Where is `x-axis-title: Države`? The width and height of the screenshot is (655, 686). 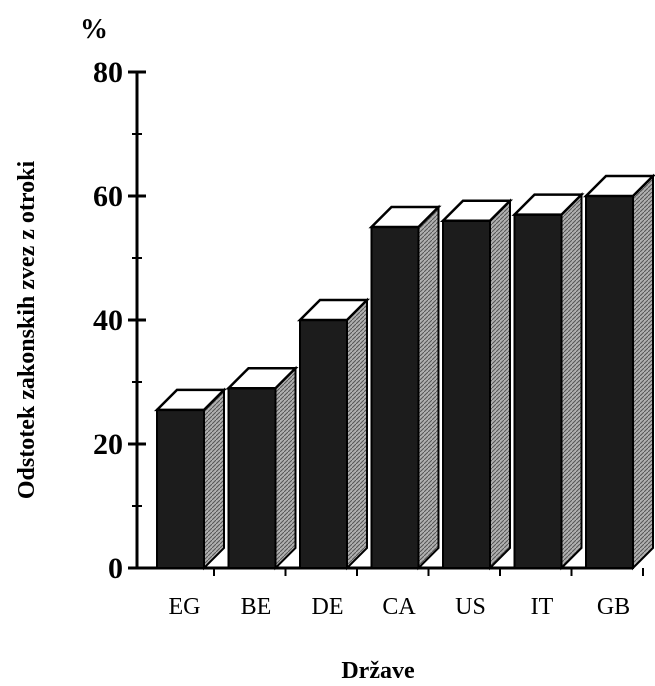 x-axis-title: Države is located at coordinates (378, 671).